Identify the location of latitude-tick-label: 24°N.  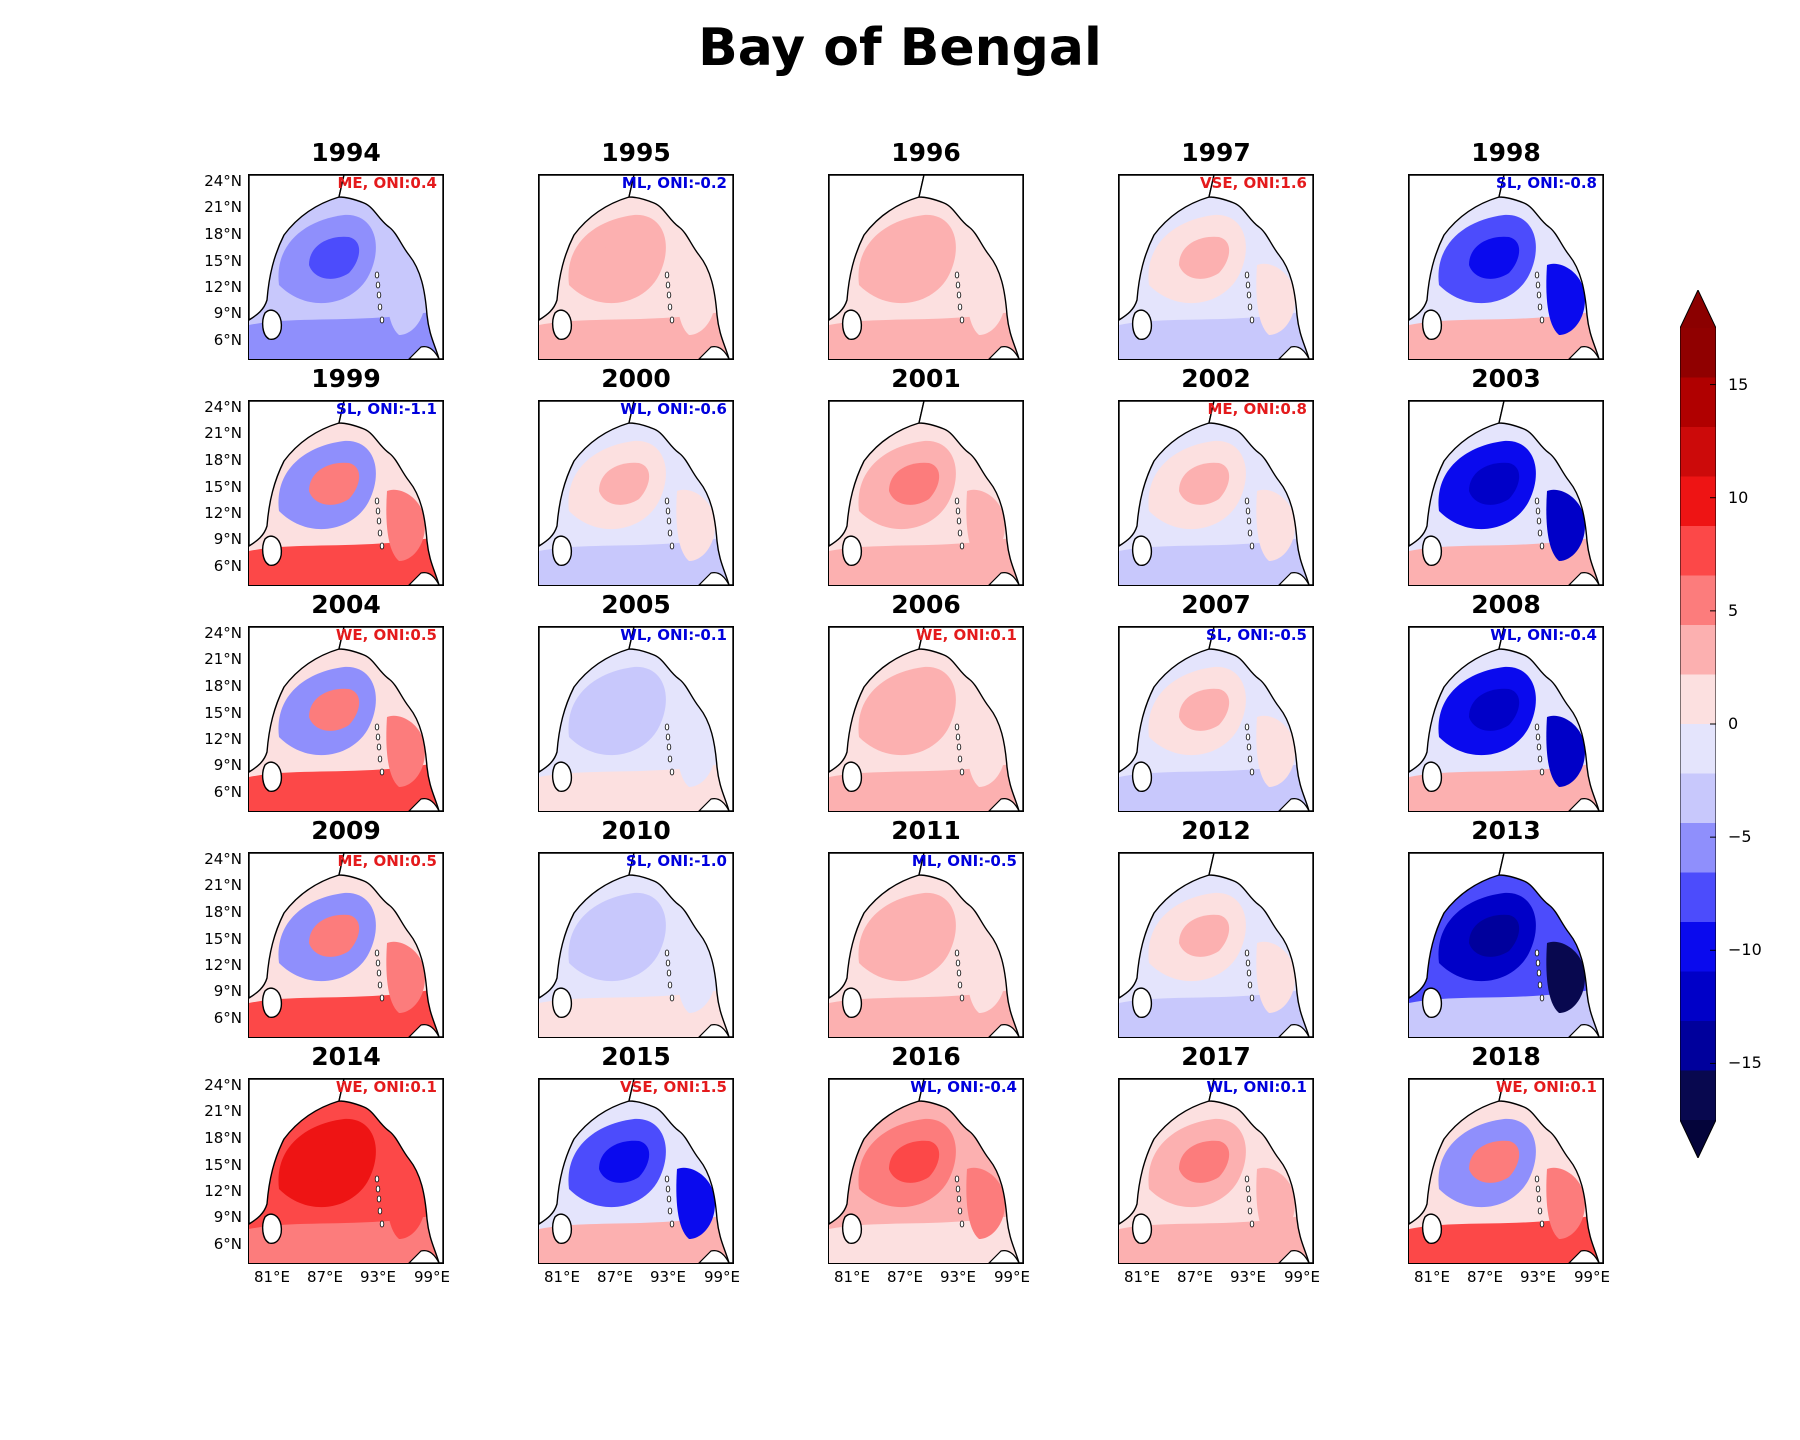
(223, 407).